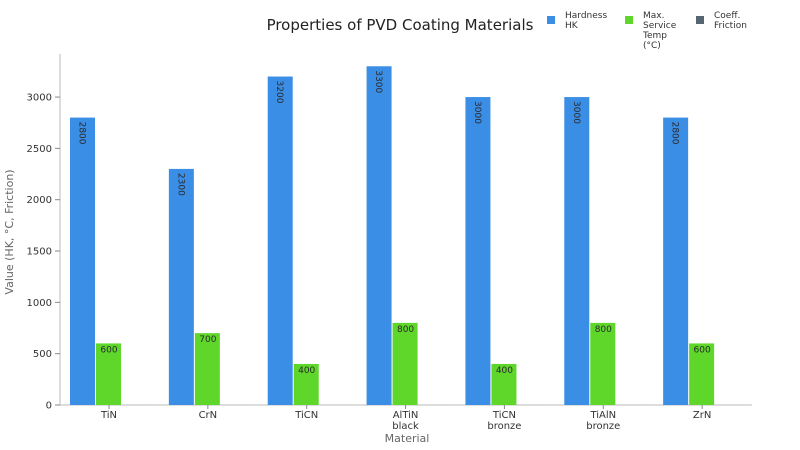 This screenshot has width=800, height=450. I want to click on y-tick-label: 3000, so click(39, 98).